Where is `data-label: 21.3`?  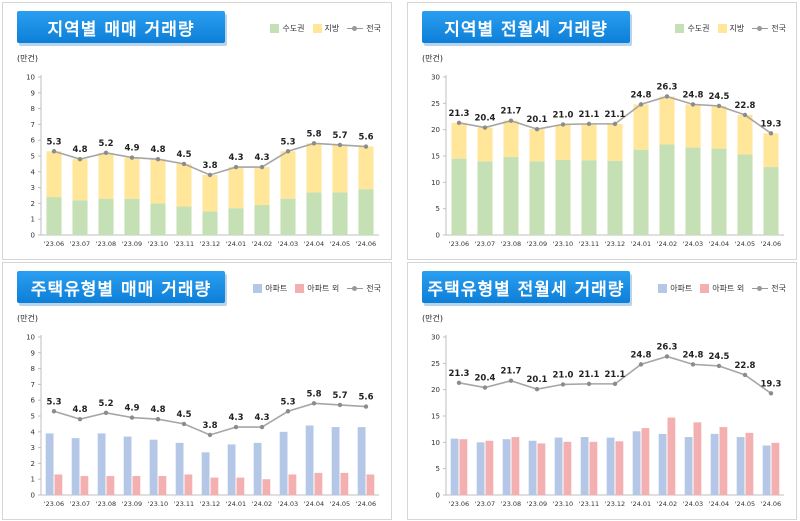
data-label: 21.3 is located at coordinates (459, 114).